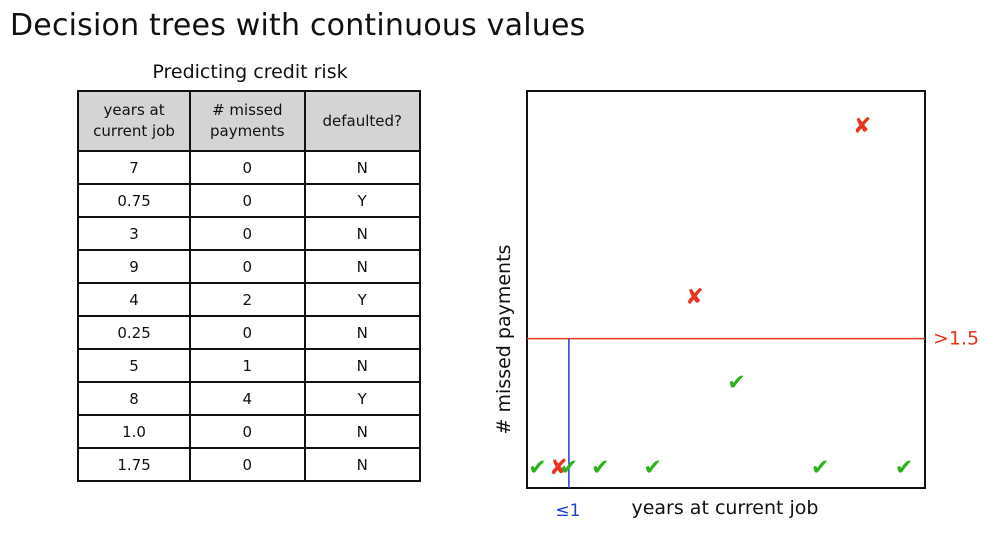  Describe the element at coordinates (567, 511) in the screenshot. I see `split-label-x: ≤1` at that location.